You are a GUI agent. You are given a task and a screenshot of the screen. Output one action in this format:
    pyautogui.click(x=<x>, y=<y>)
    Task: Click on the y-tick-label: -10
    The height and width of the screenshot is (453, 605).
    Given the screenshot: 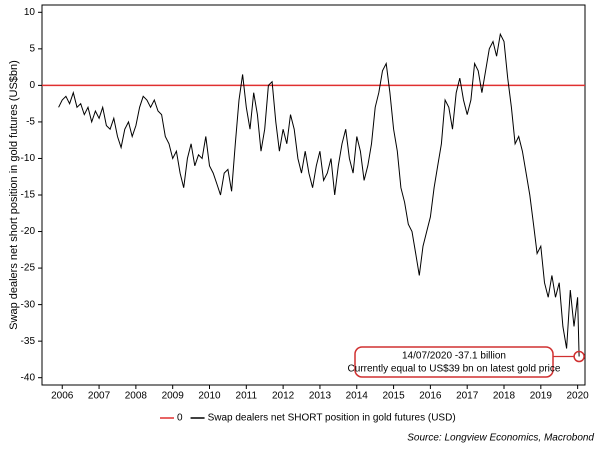 What is the action you would take?
    pyautogui.click(x=28, y=158)
    